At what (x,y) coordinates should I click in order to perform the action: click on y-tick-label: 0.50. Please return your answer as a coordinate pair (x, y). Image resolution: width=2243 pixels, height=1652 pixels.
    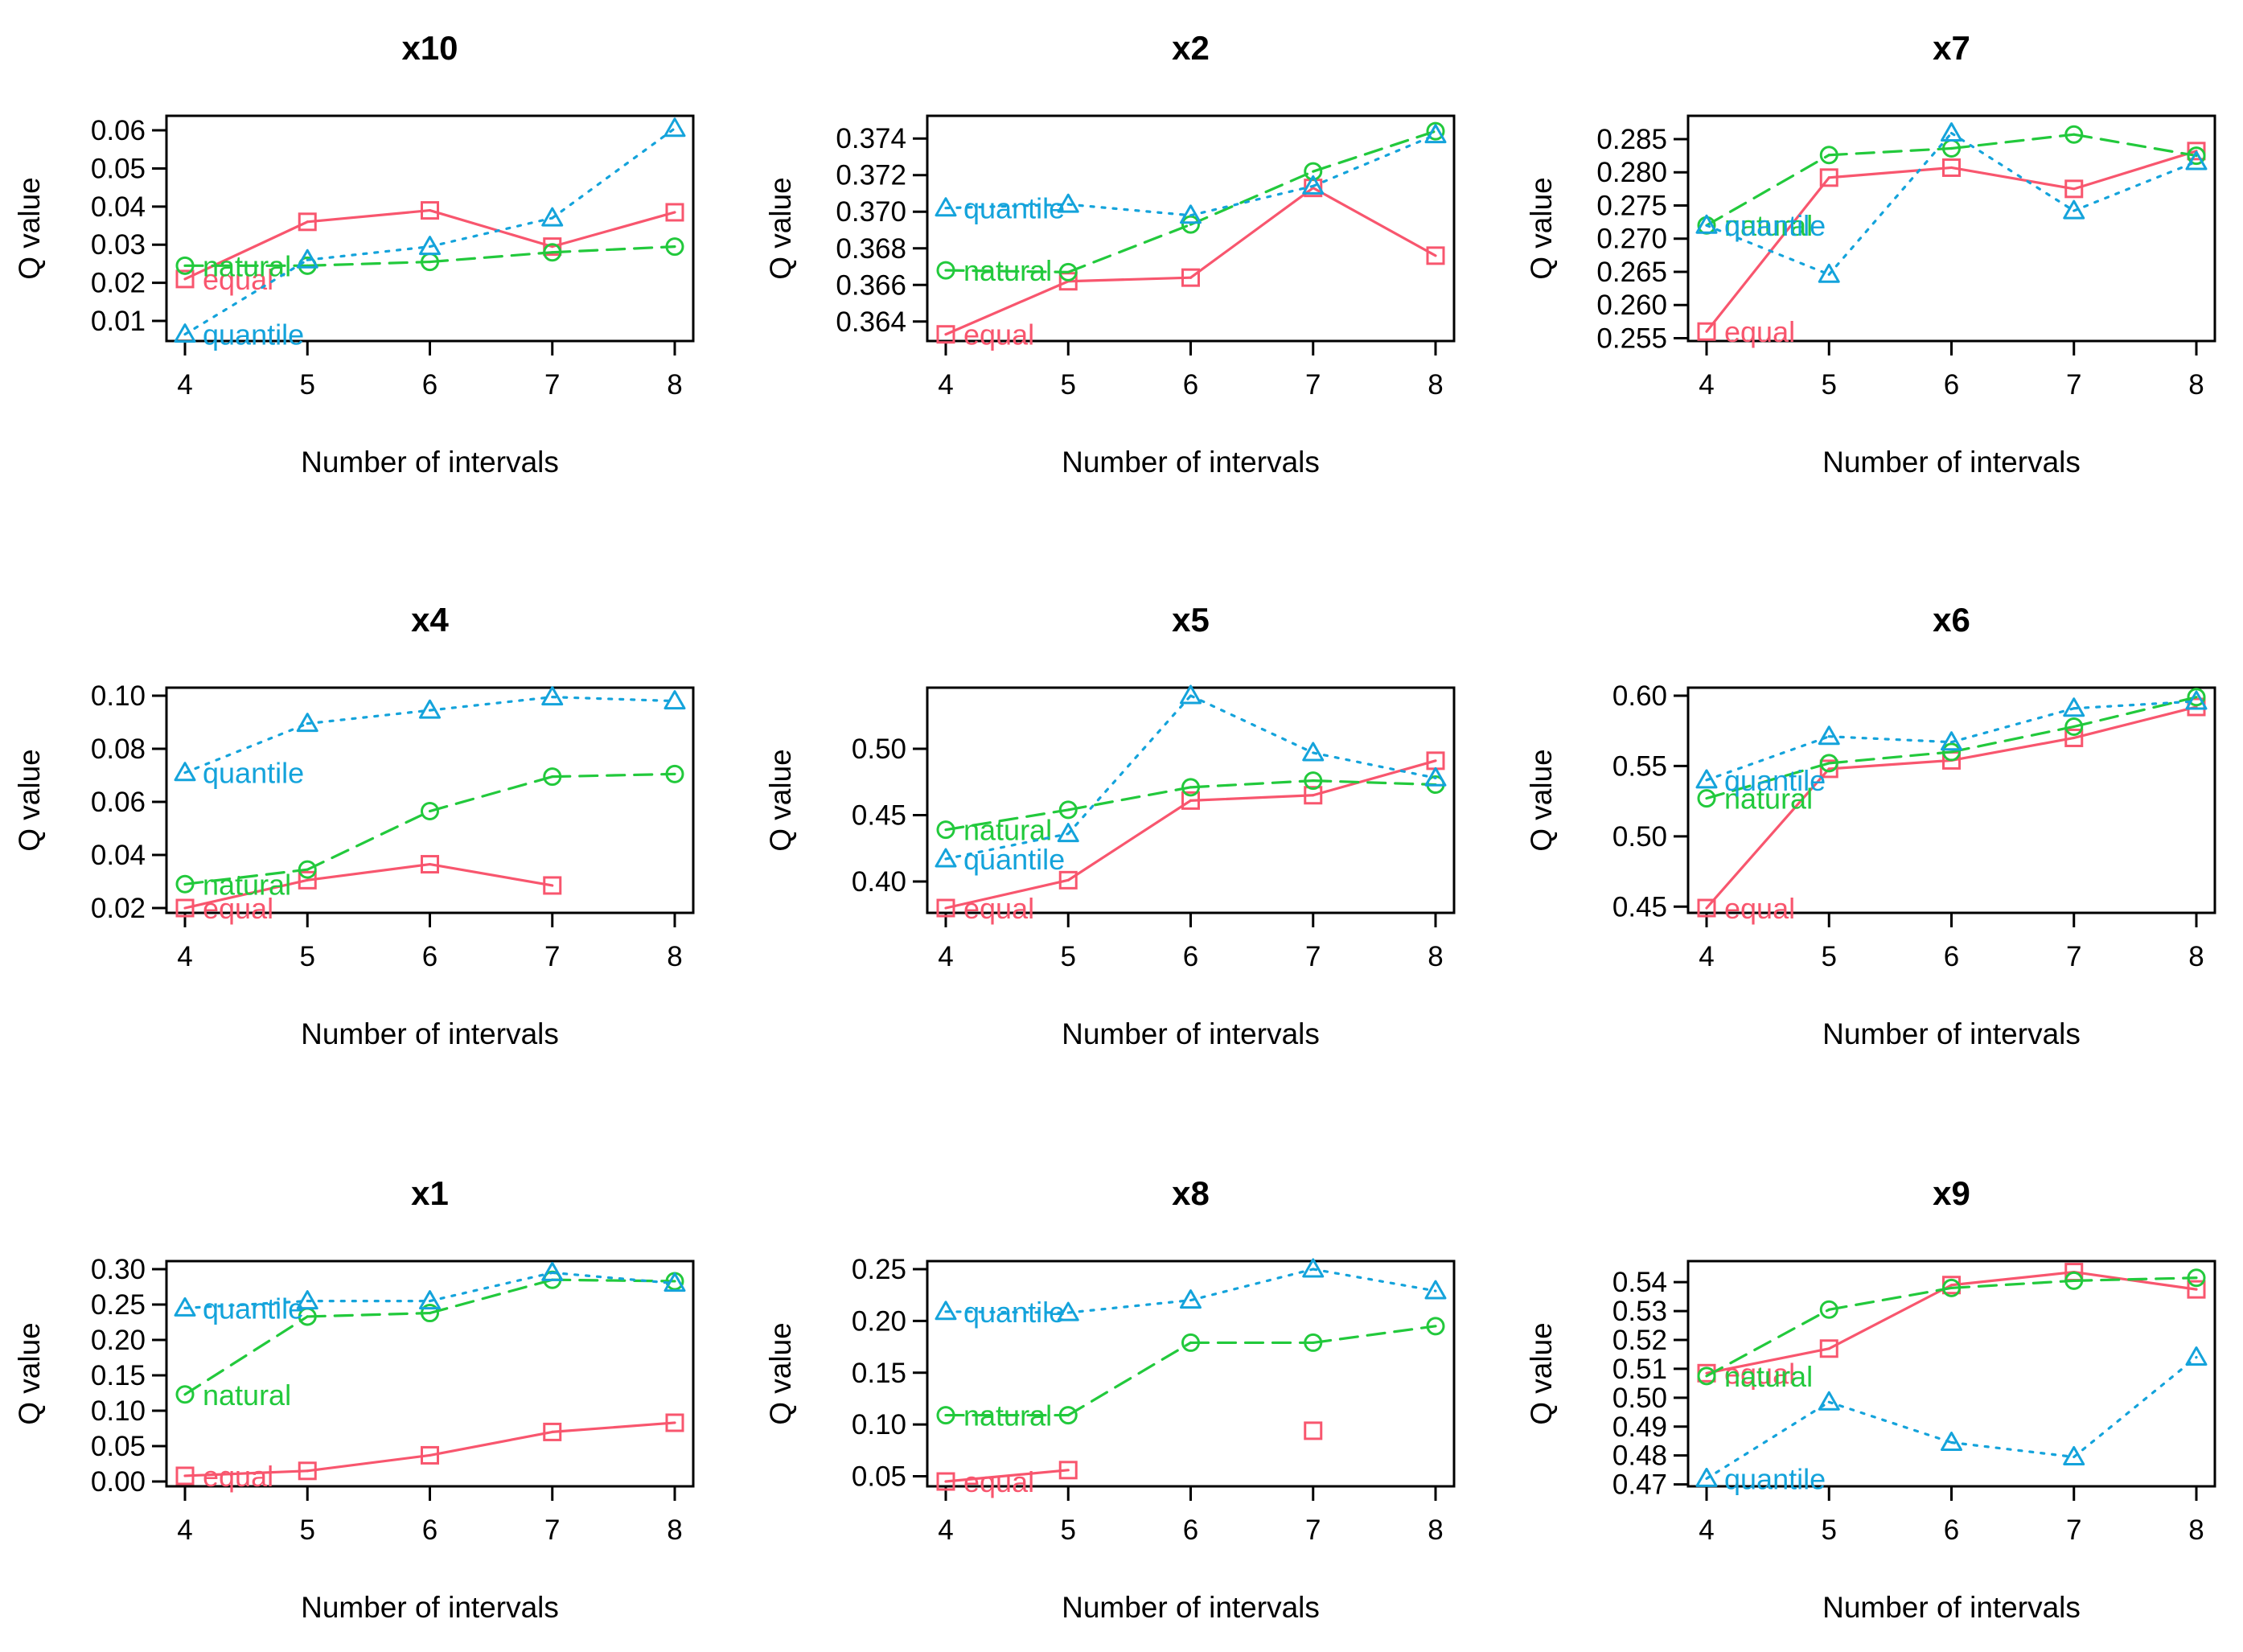
    Looking at the image, I should click on (1640, 837).